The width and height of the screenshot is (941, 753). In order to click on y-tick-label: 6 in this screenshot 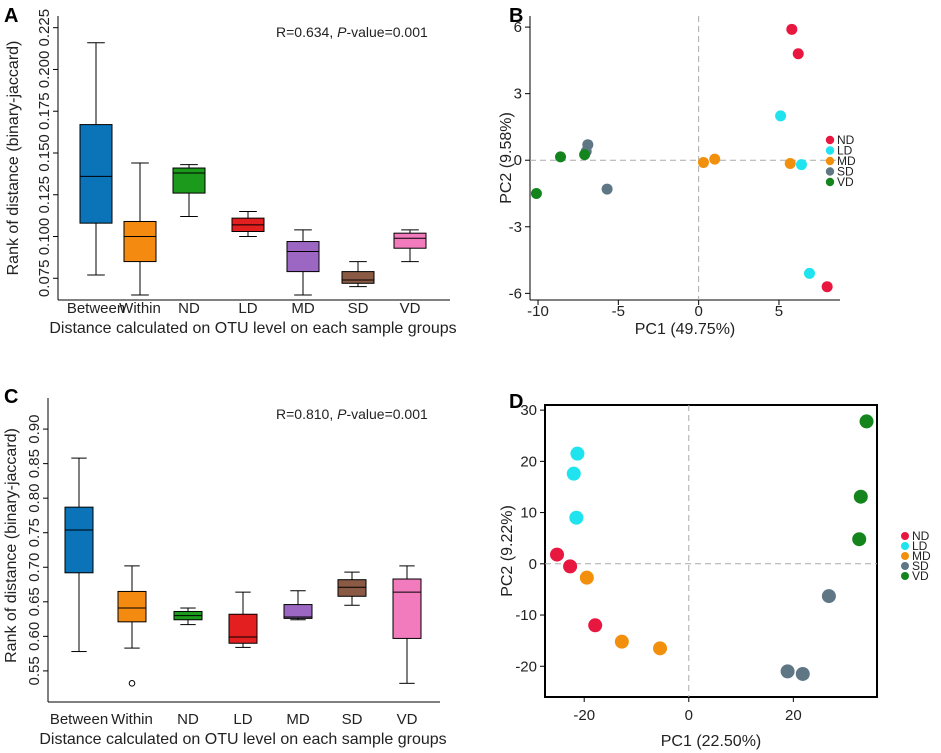, I will do `click(518, 27)`.